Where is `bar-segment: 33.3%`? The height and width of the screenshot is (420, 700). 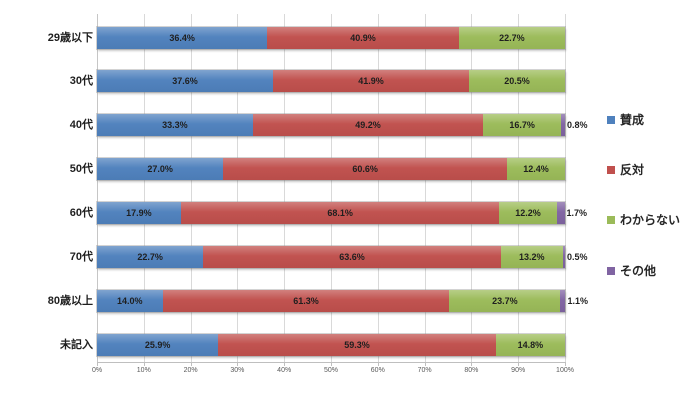 bar-segment: 33.3% is located at coordinates (175, 125).